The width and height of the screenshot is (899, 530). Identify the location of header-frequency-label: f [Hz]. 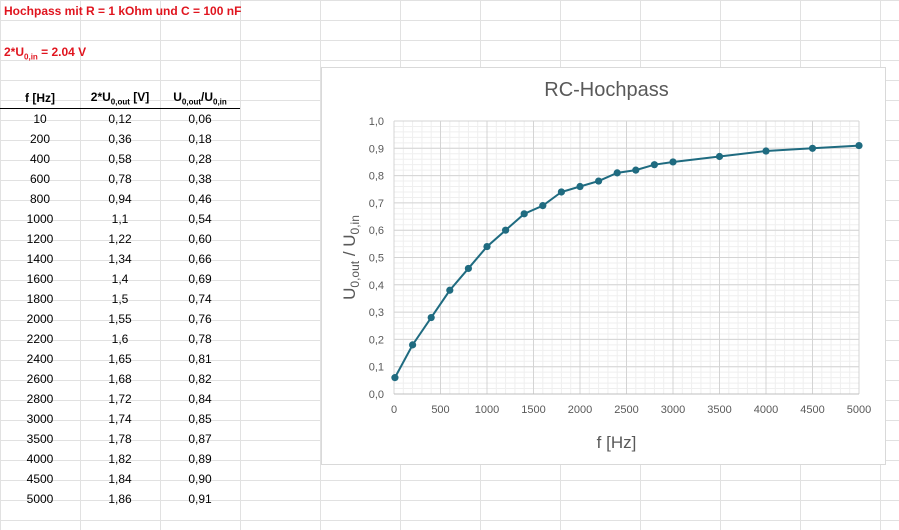
(40, 98).